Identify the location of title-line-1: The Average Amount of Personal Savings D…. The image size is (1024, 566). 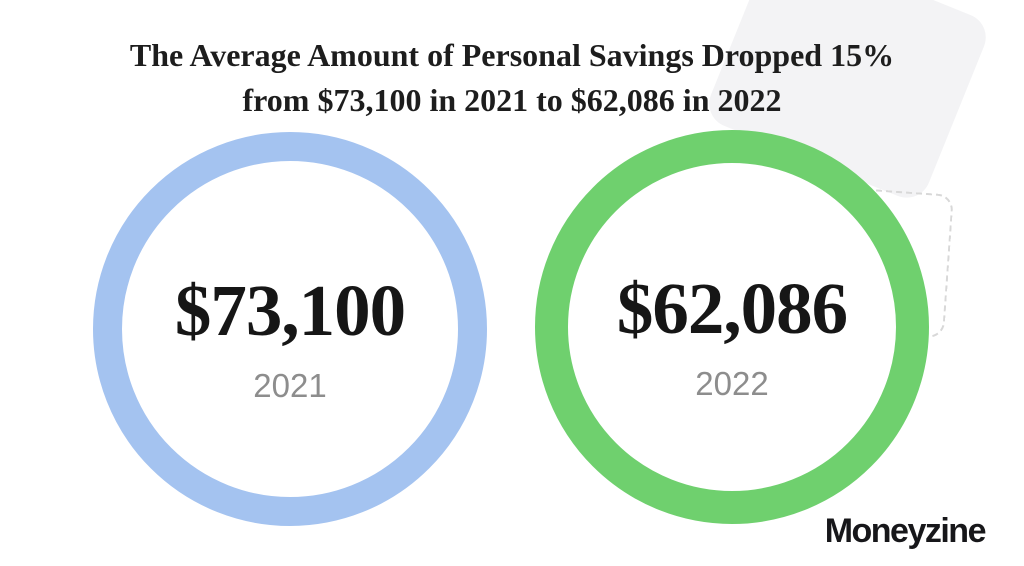
(512, 55).